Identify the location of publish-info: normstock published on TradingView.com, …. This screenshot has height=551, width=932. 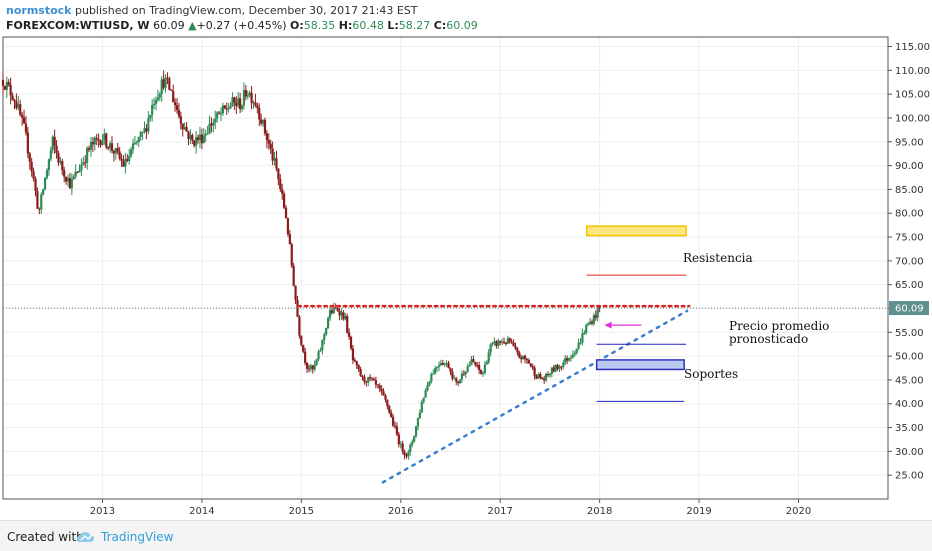
(211, 10).